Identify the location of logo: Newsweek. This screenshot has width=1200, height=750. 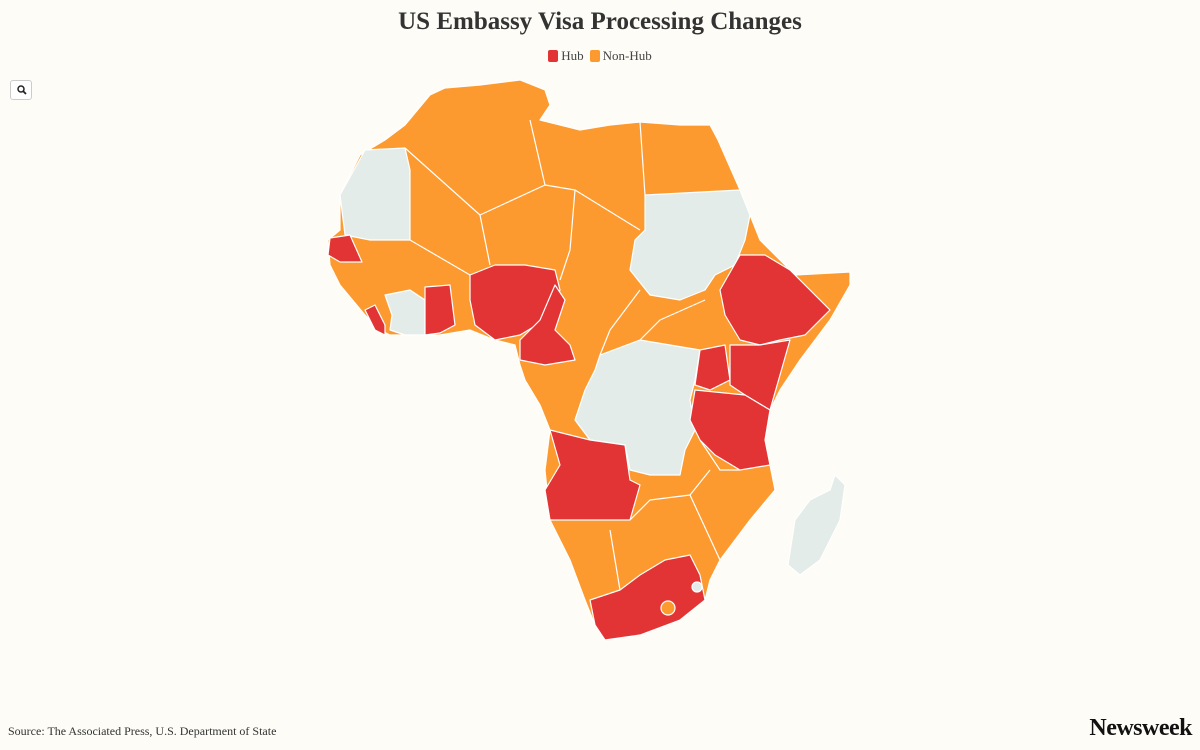
(1140, 728).